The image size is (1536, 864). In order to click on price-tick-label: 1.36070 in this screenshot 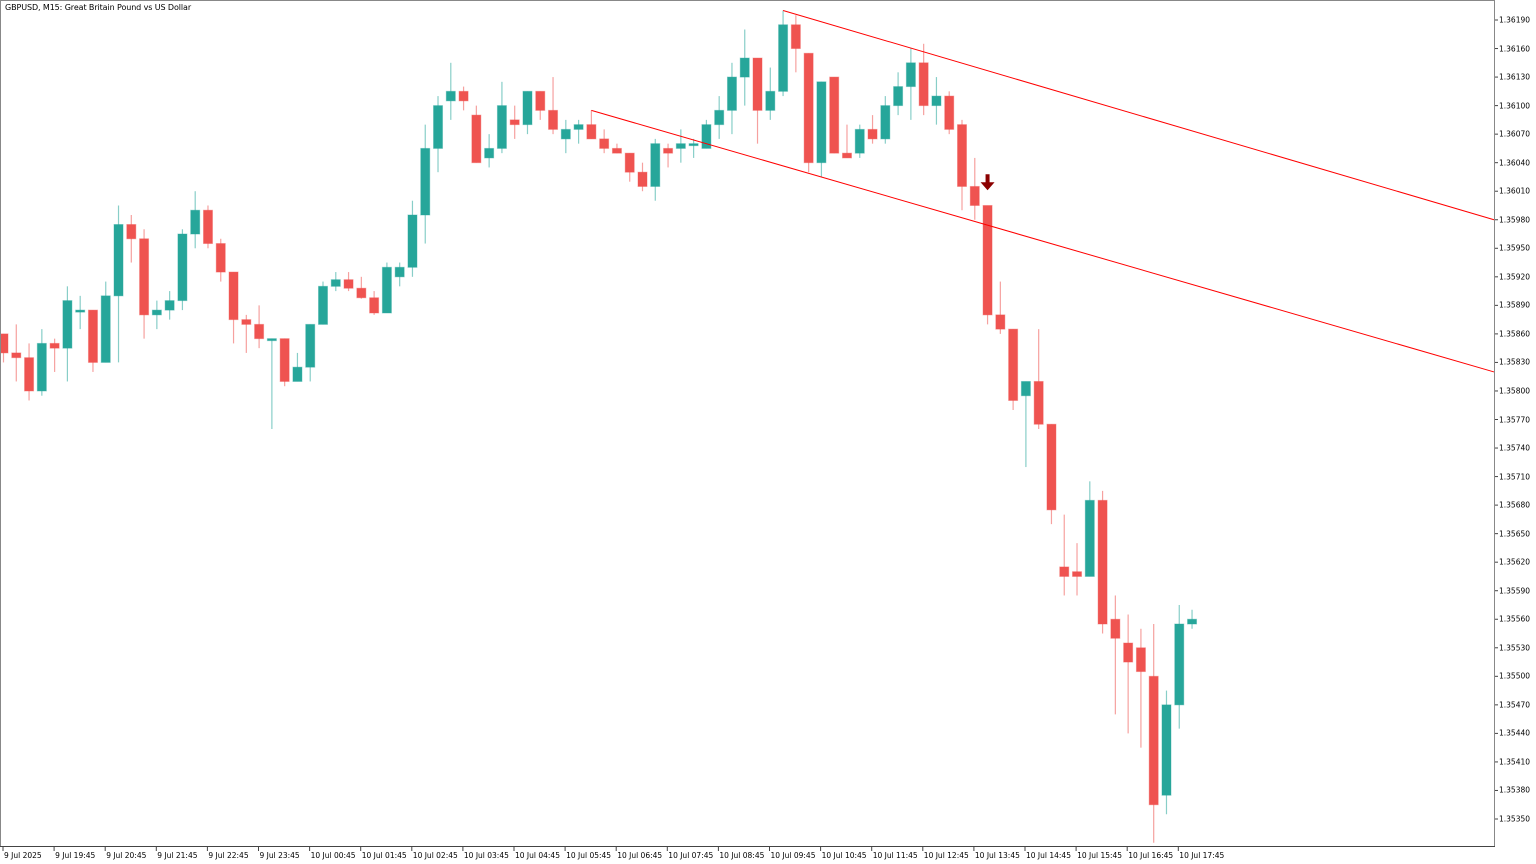, I will do `click(1515, 134)`.